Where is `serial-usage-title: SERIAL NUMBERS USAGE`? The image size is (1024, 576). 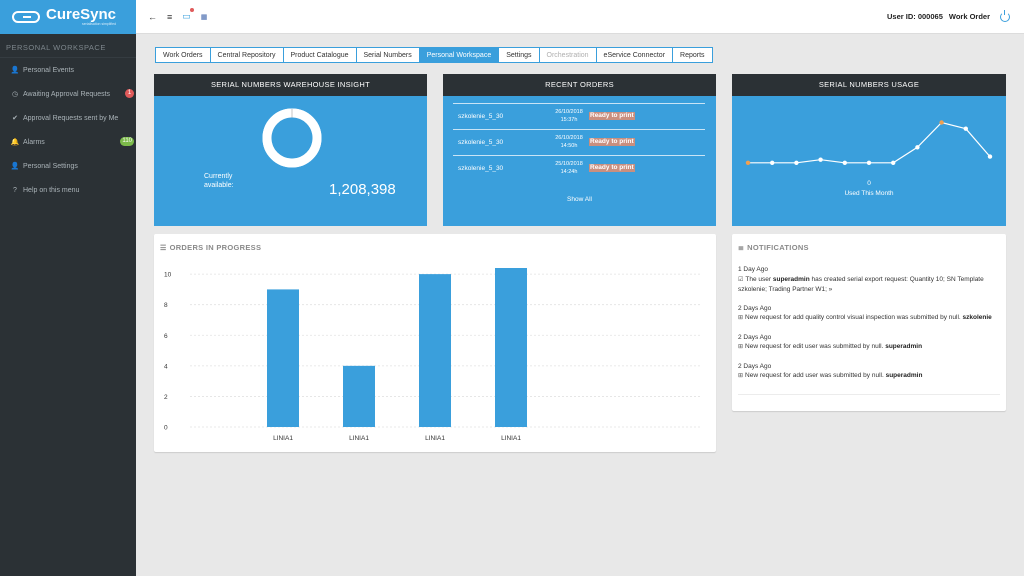 serial-usage-title: SERIAL NUMBERS USAGE is located at coordinates (869, 85).